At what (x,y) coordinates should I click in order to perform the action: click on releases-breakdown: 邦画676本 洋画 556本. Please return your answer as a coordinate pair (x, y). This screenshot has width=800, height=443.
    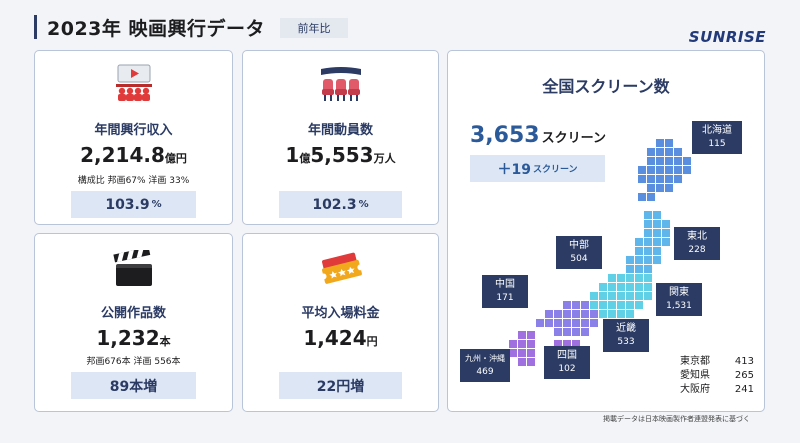
    Looking at the image, I should click on (133, 362).